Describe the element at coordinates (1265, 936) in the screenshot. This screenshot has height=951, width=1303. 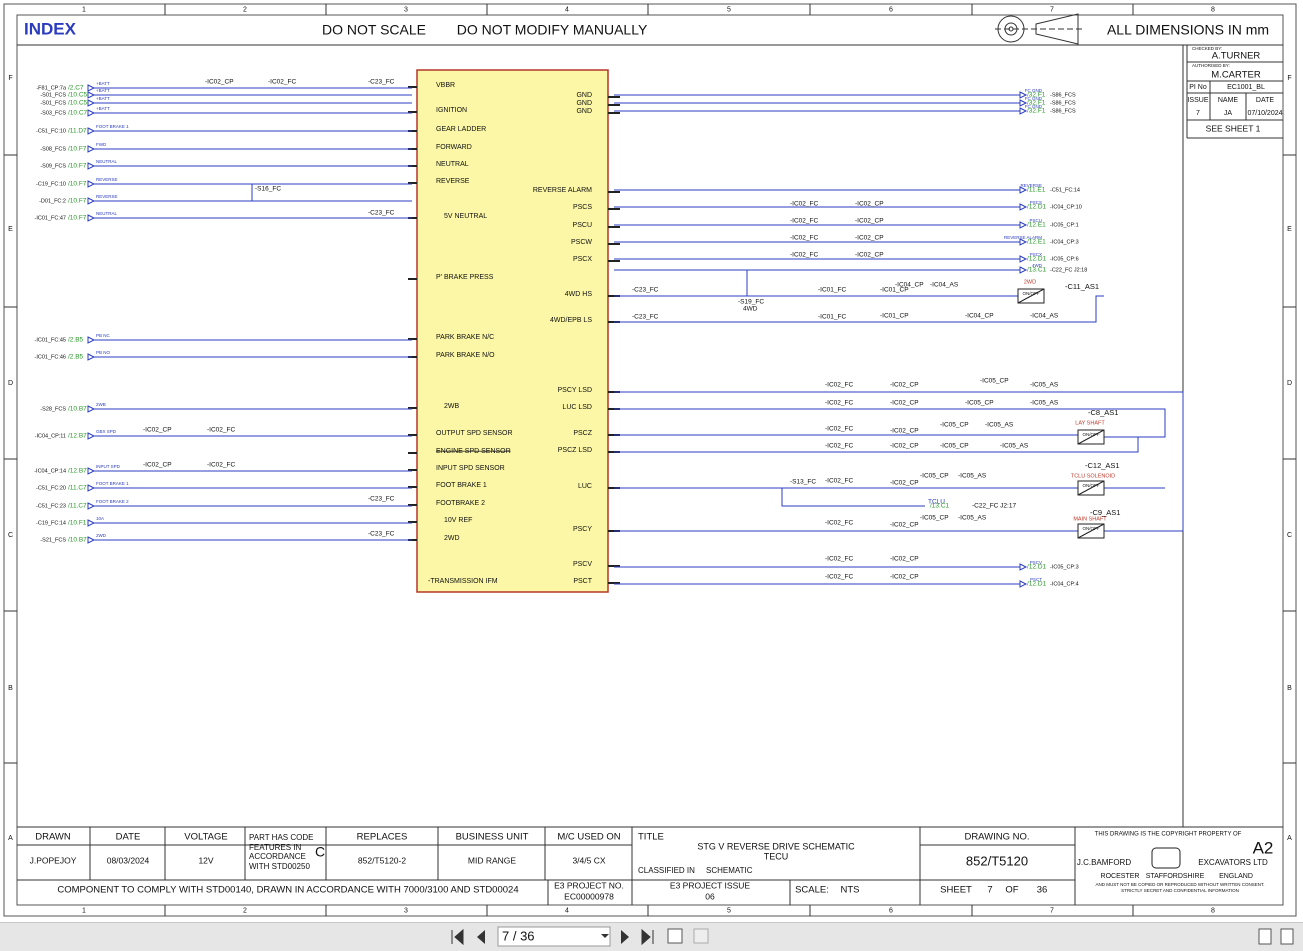
I see `single-page` at that location.